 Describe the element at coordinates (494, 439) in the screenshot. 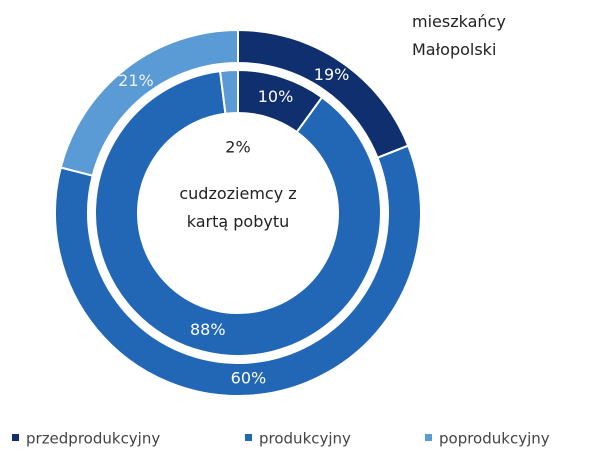

I see `legend-label: poprodukcyjny` at that location.